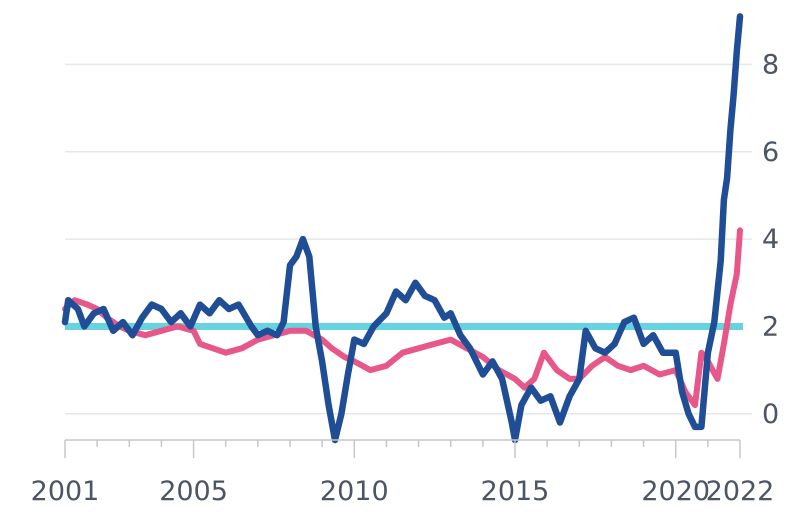 This screenshot has width=812, height=512. What do you see at coordinates (770, 326) in the screenshot?
I see `y-tick-label-2: 2` at bounding box center [770, 326].